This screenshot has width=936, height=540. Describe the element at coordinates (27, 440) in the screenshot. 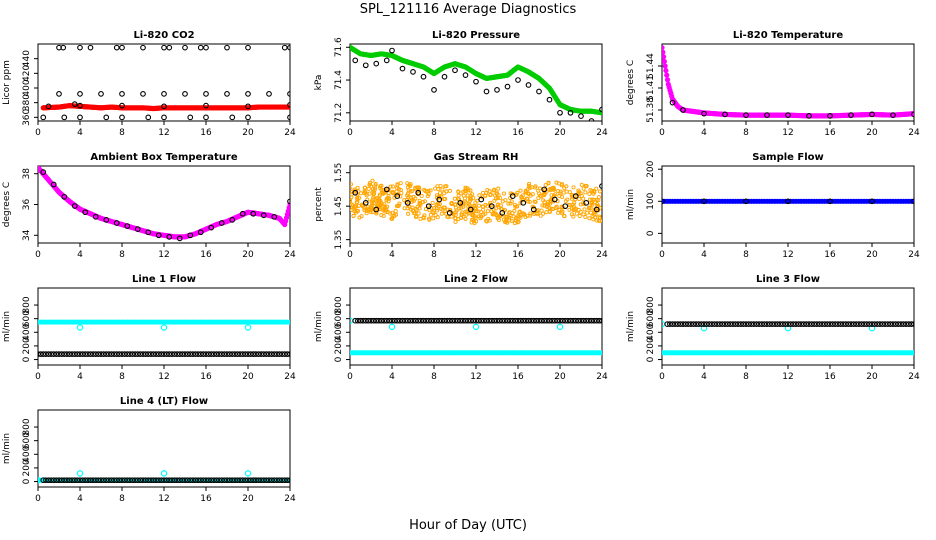

I see `y-tick-label: 600` at that location.